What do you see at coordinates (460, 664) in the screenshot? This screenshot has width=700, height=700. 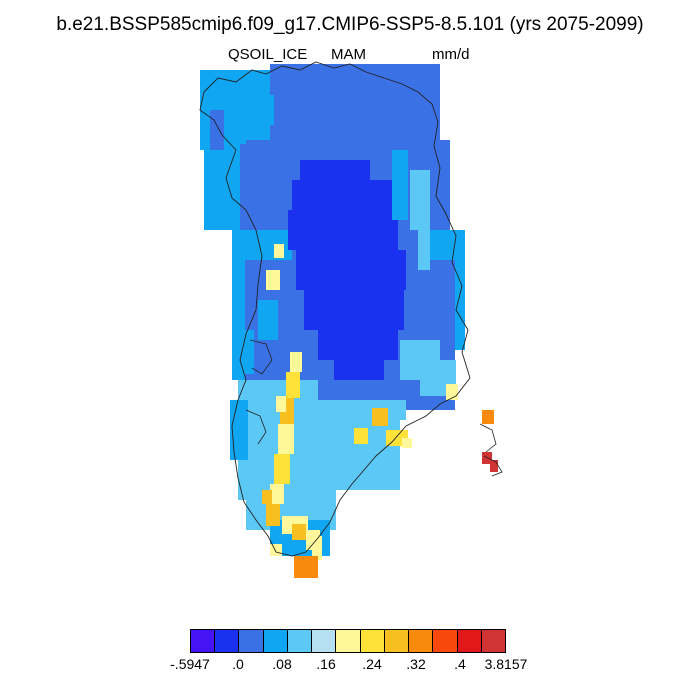 I see `colorbar-label: .4` at bounding box center [460, 664].